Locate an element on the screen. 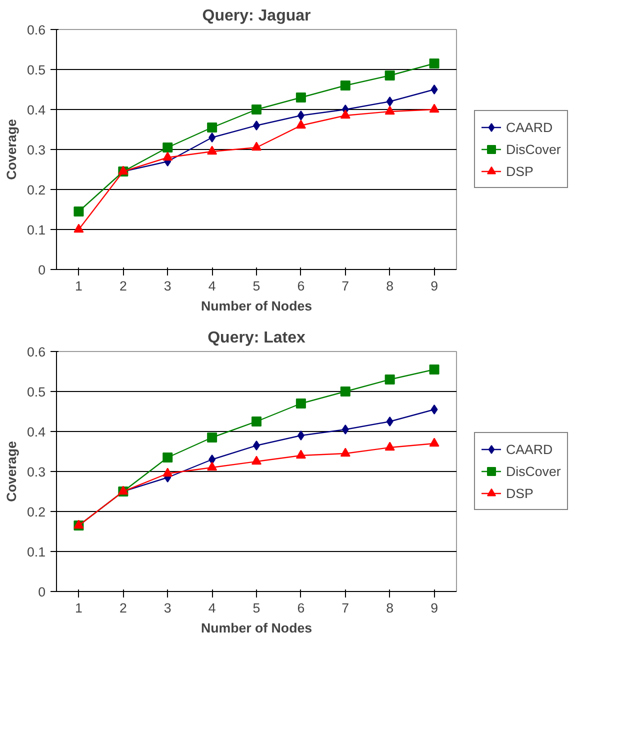 The image size is (627, 745). chart-title: Query: Jaguar is located at coordinates (256, 16).